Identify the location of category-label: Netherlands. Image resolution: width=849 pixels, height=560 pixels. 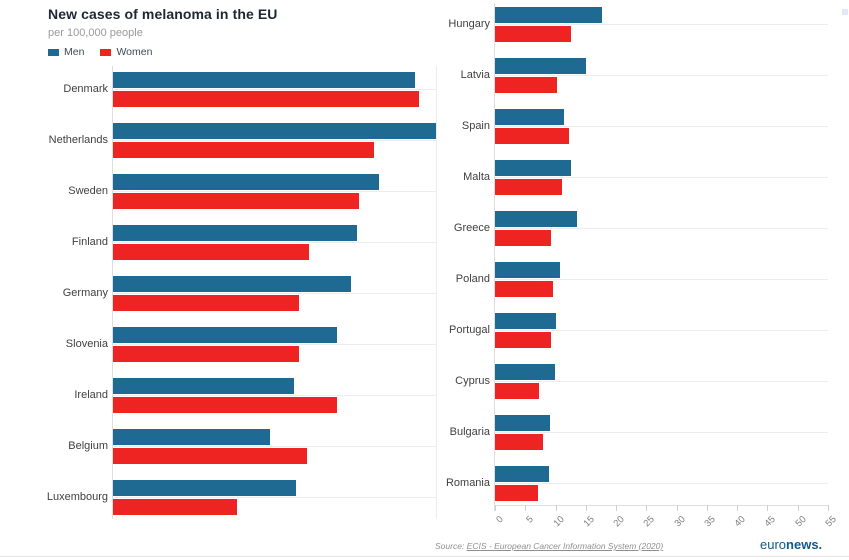
(78, 140).